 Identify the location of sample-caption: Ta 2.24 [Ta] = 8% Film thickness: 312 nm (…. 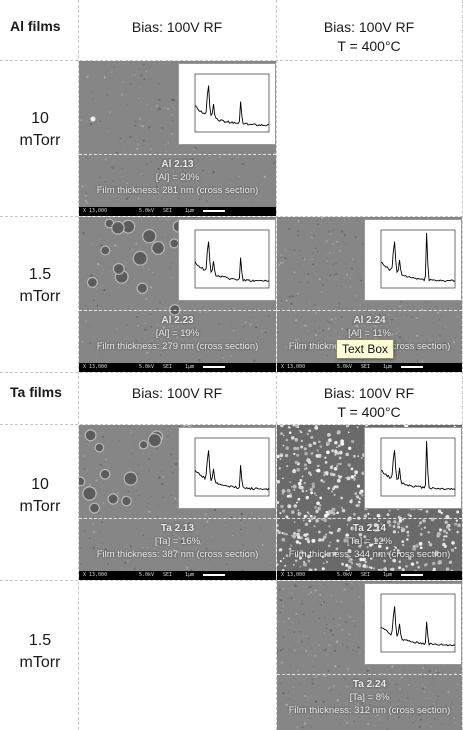
(369, 697).